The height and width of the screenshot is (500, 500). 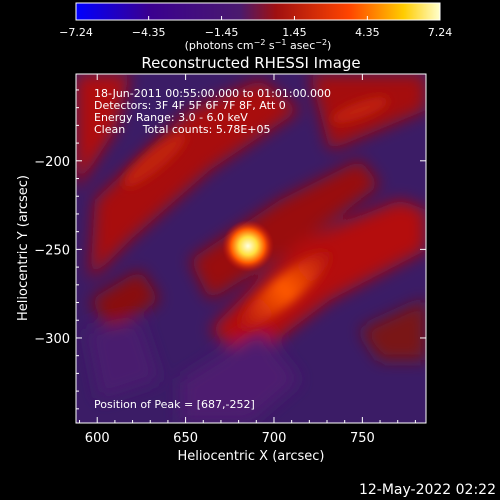 I want to click on x-tick-label: 600, so click(x=97, y=438).